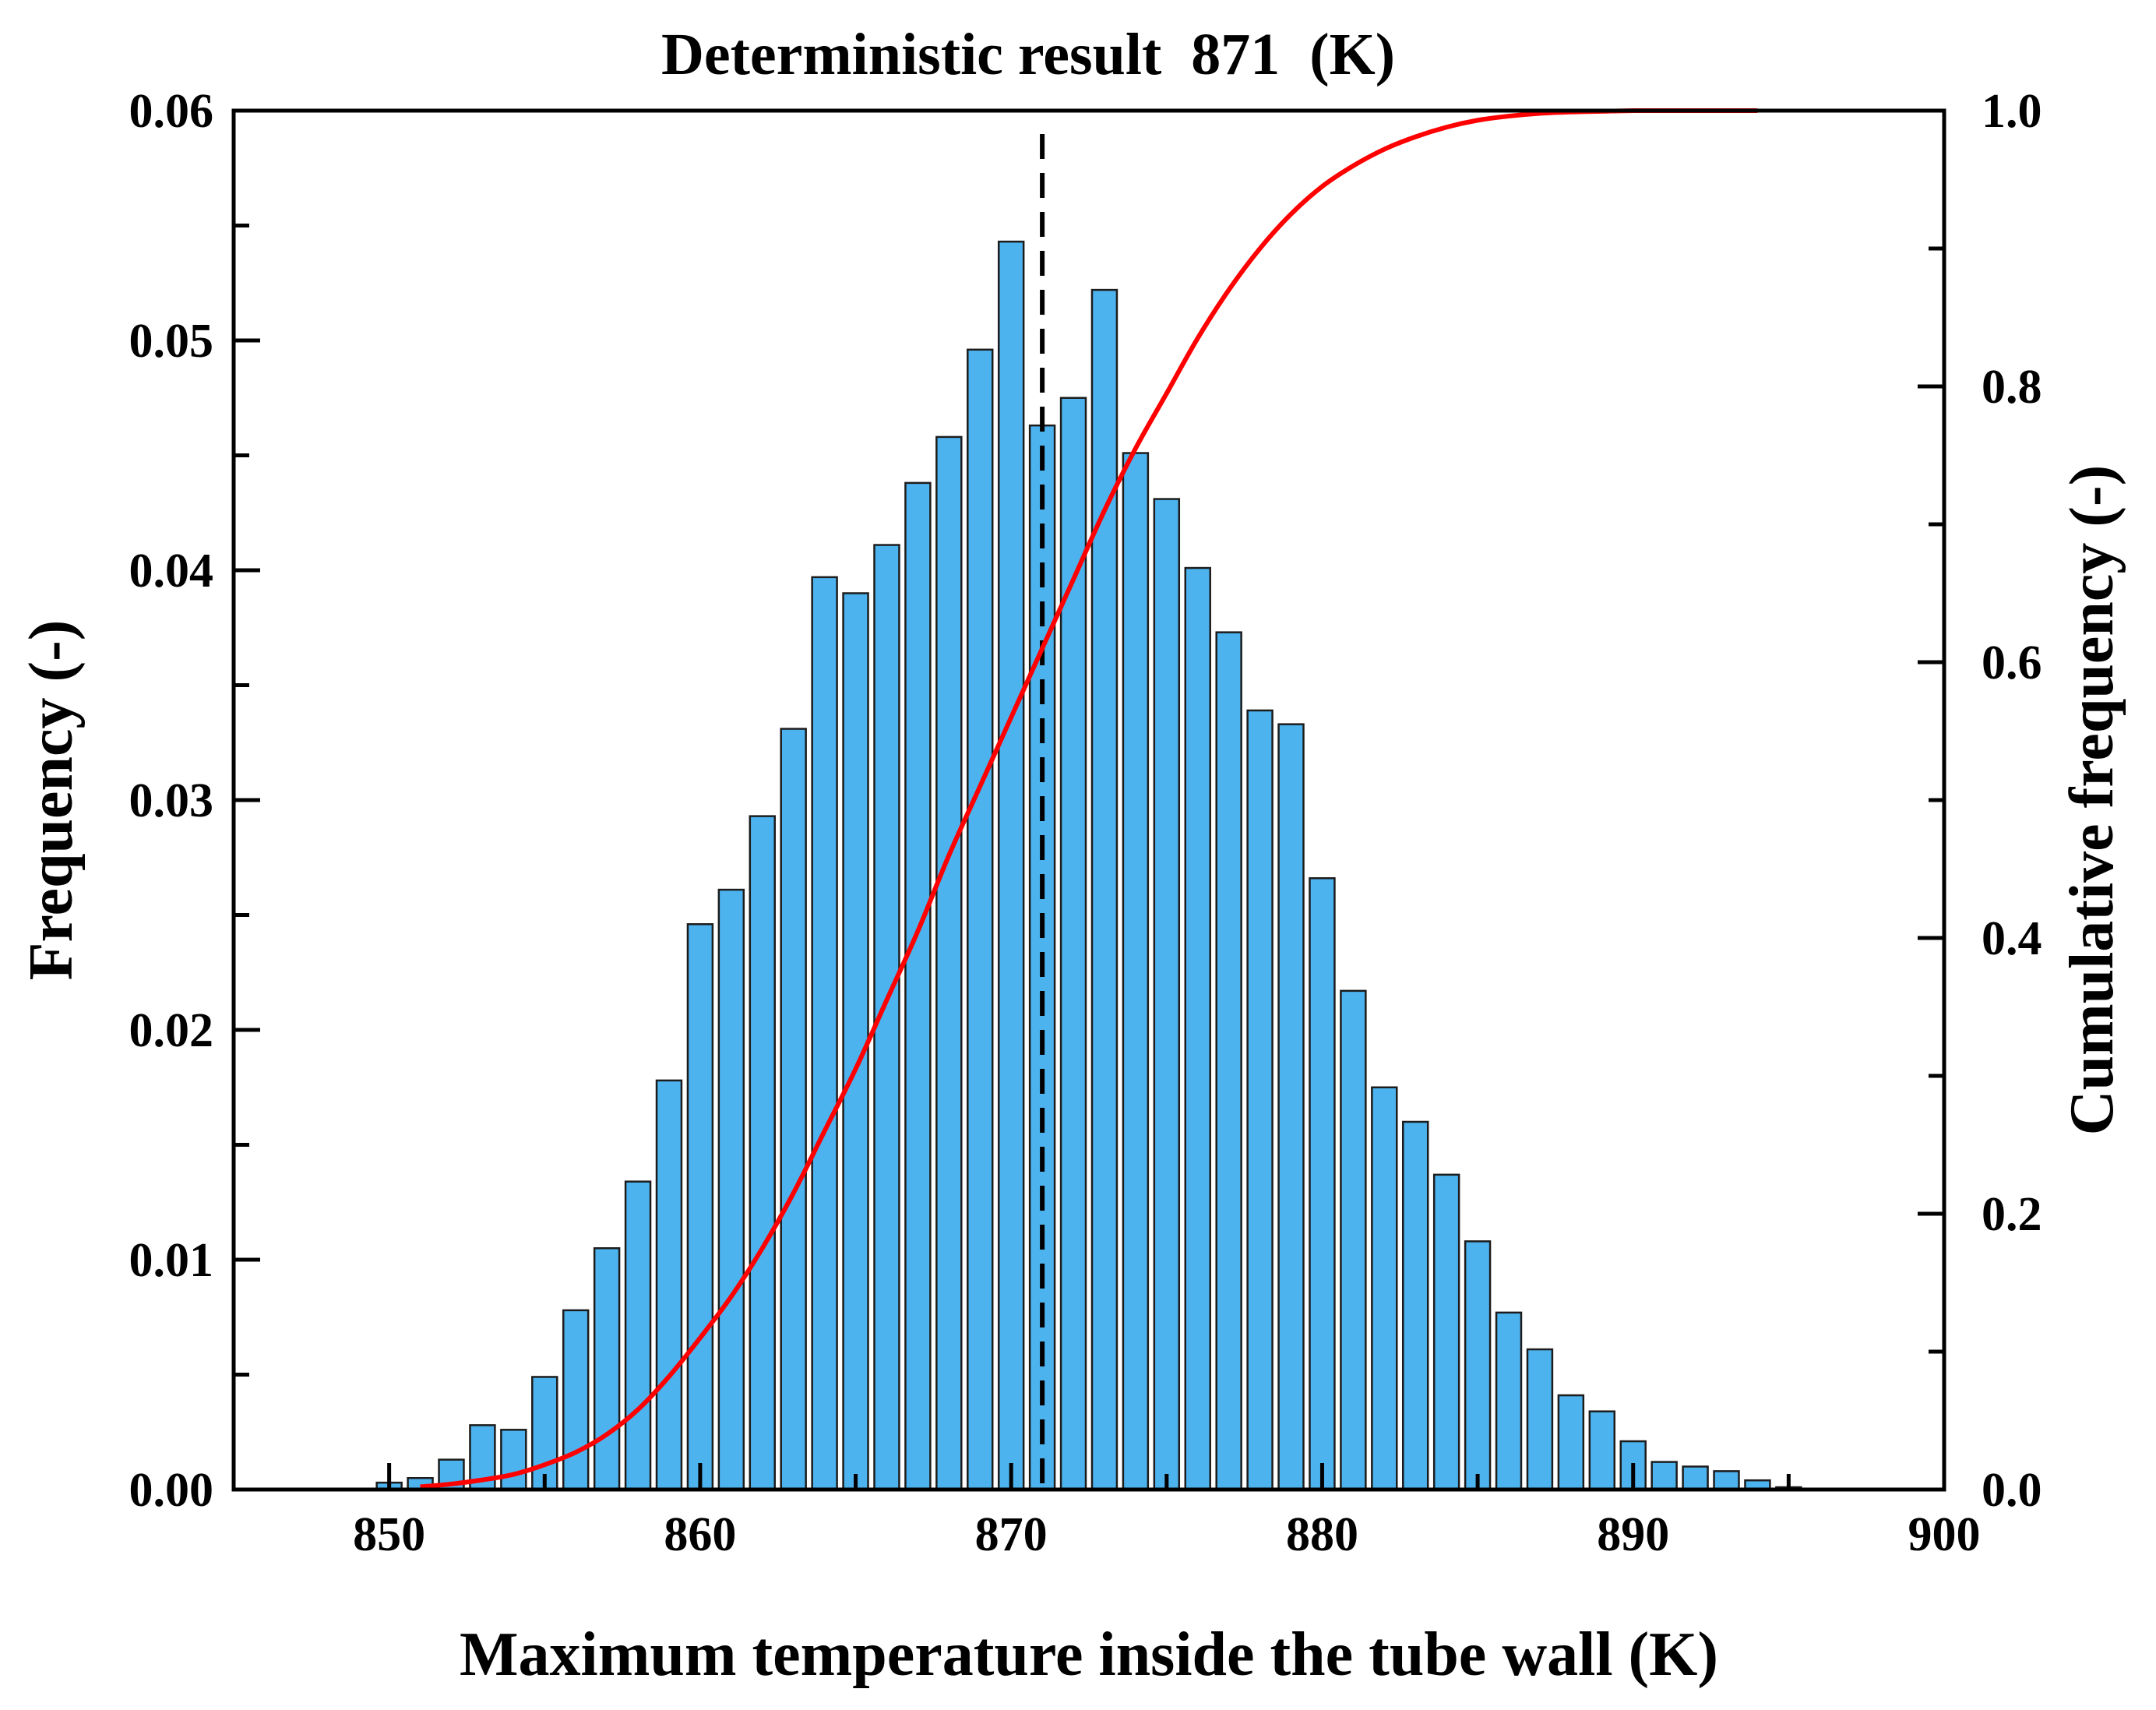  What do you see at coordinates (1106, 1512) in the screenshot?
I see `x-axis-ticks: 850 860 870 880 890 900` at bounding box center [1106, 1512].